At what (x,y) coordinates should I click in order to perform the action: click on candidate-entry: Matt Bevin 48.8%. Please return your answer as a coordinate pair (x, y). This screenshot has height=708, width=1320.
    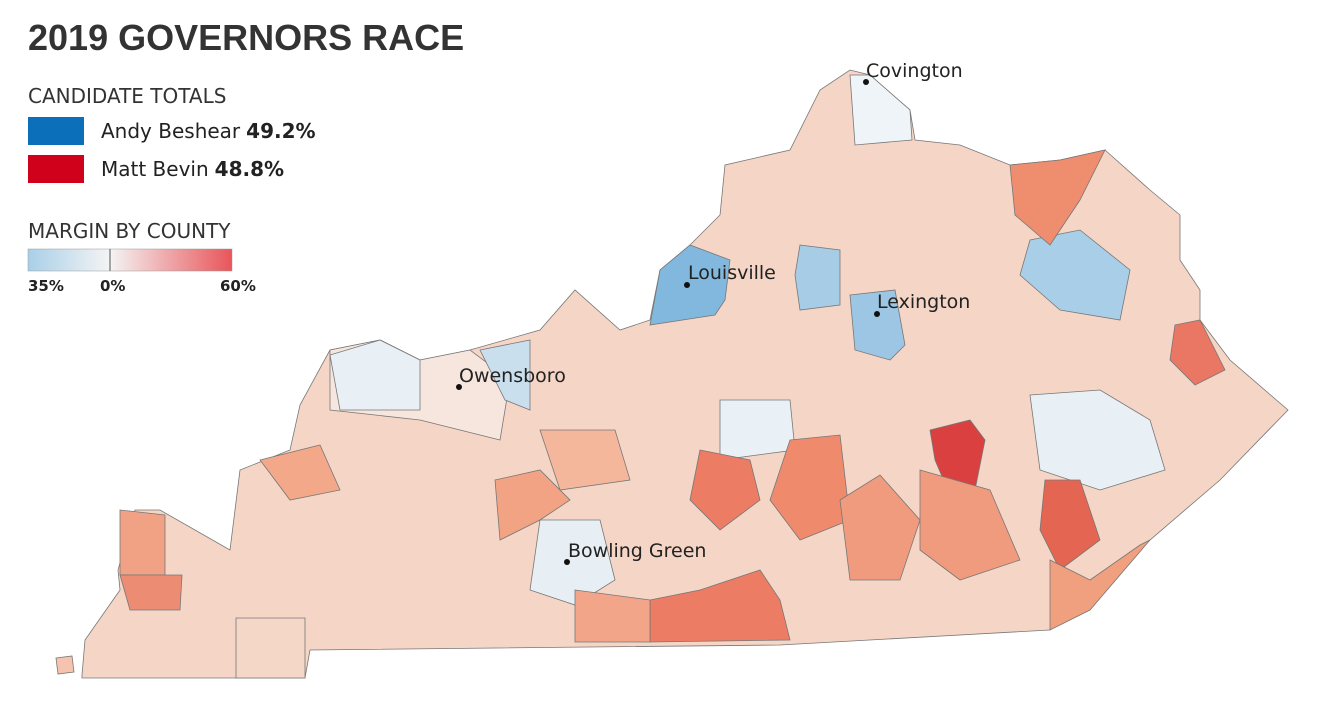
    Looking at the image, I should click on (192, 169).